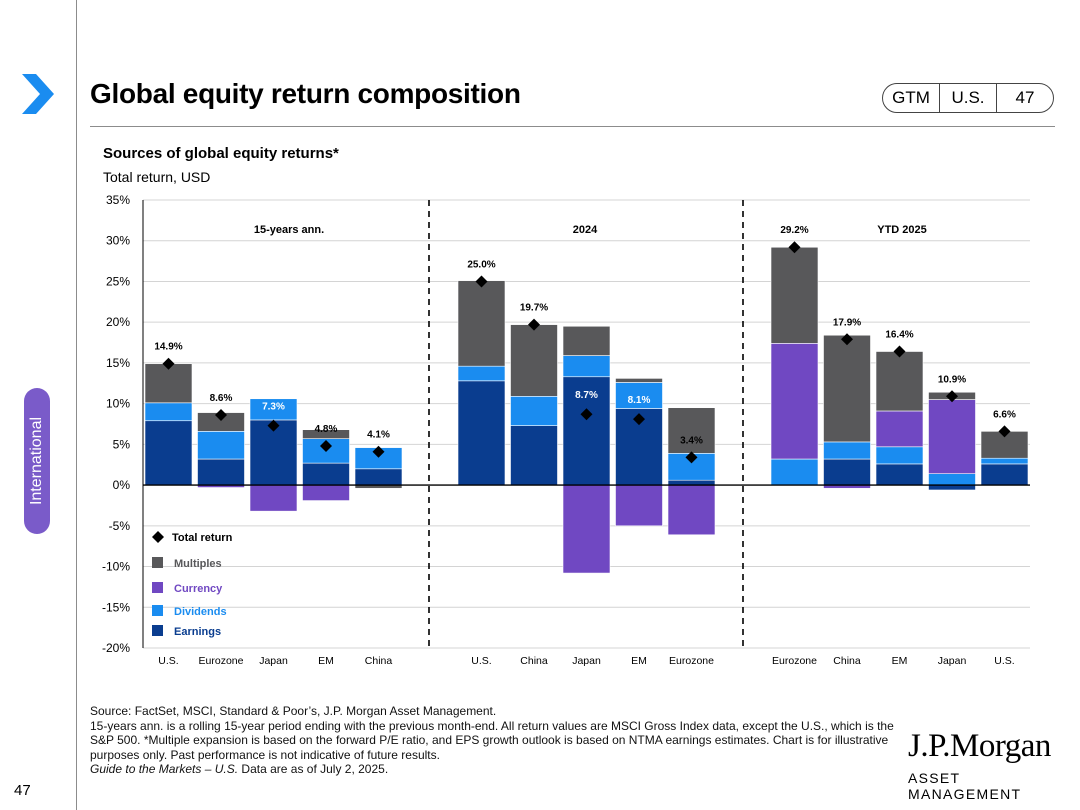 This screenshot has width=1080, height=810. What do you see at coordinates (273, 407) in the screenshot?
I see `total-return-label: 7.3%` at bounding box center [273, 407].